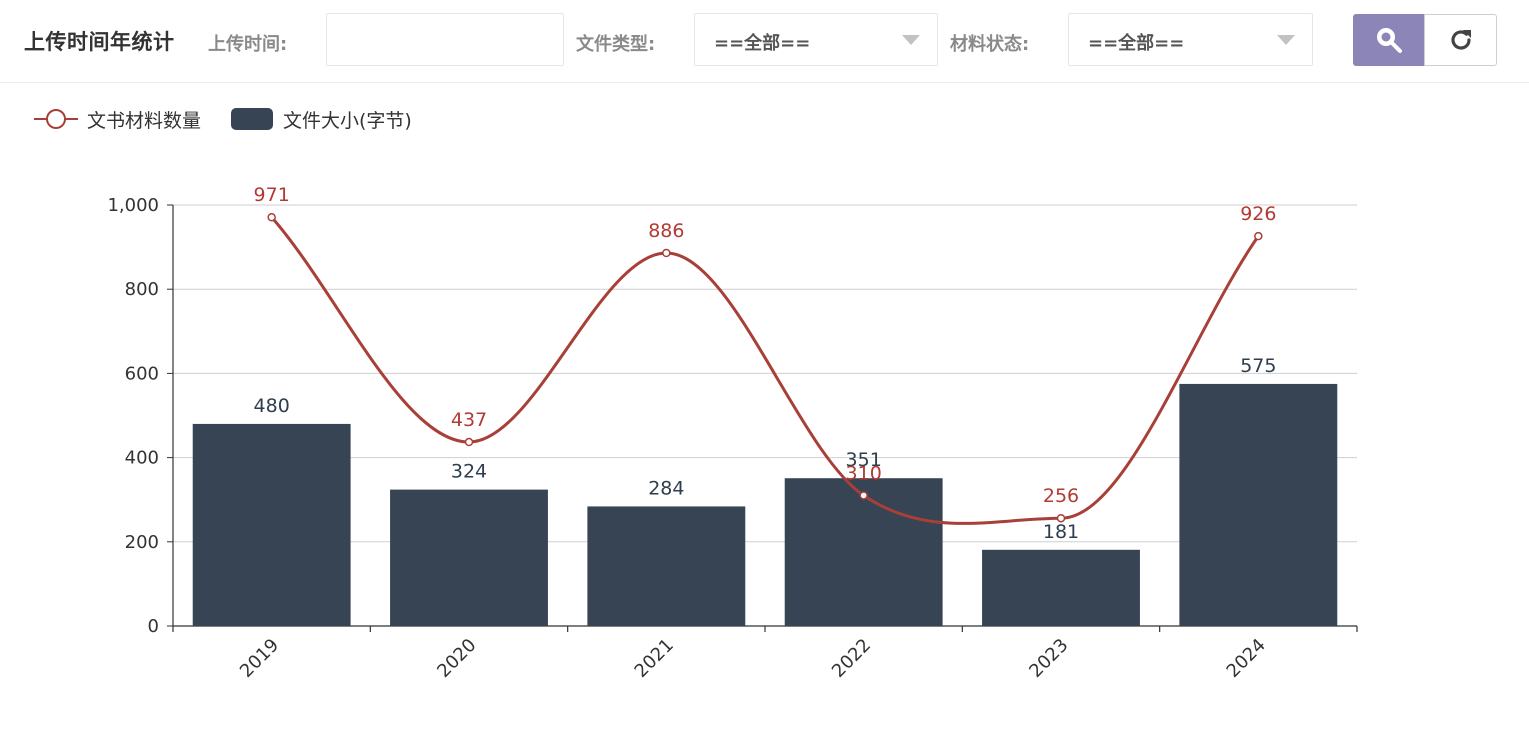 The width and height of the screenshot is (1529, 745). I want to click on legend-item-file-size: 文件大小(字节), so click(321, 119).